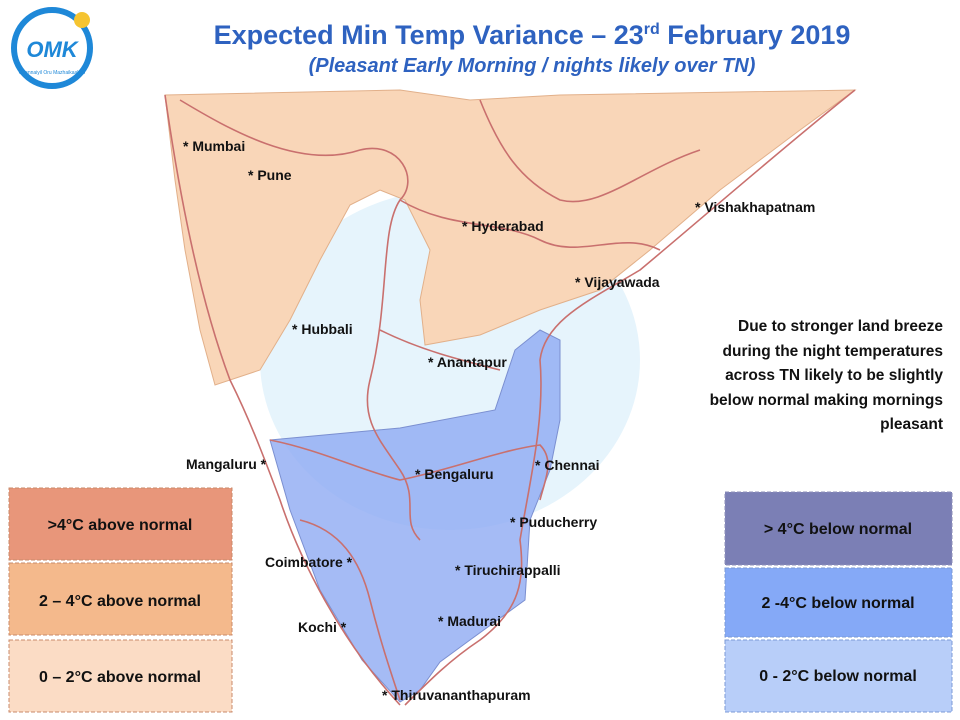  I want to click on note-line: pleasant, so click(911, 424).